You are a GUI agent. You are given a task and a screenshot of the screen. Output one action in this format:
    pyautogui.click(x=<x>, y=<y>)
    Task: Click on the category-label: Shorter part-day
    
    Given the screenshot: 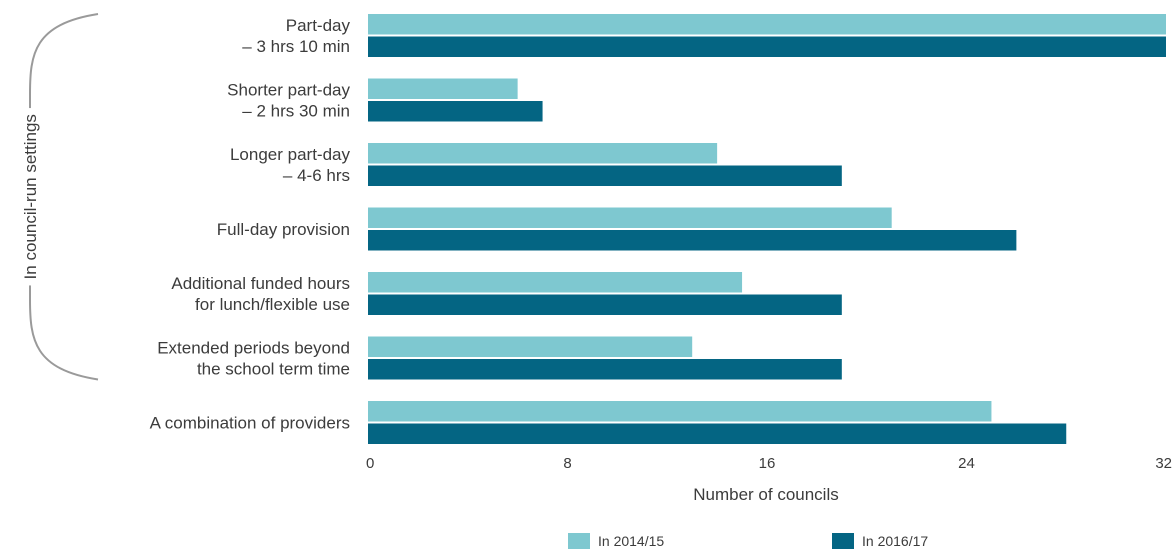 What is the action you would take?
    pyautogui.click(x=288, y=90)
    